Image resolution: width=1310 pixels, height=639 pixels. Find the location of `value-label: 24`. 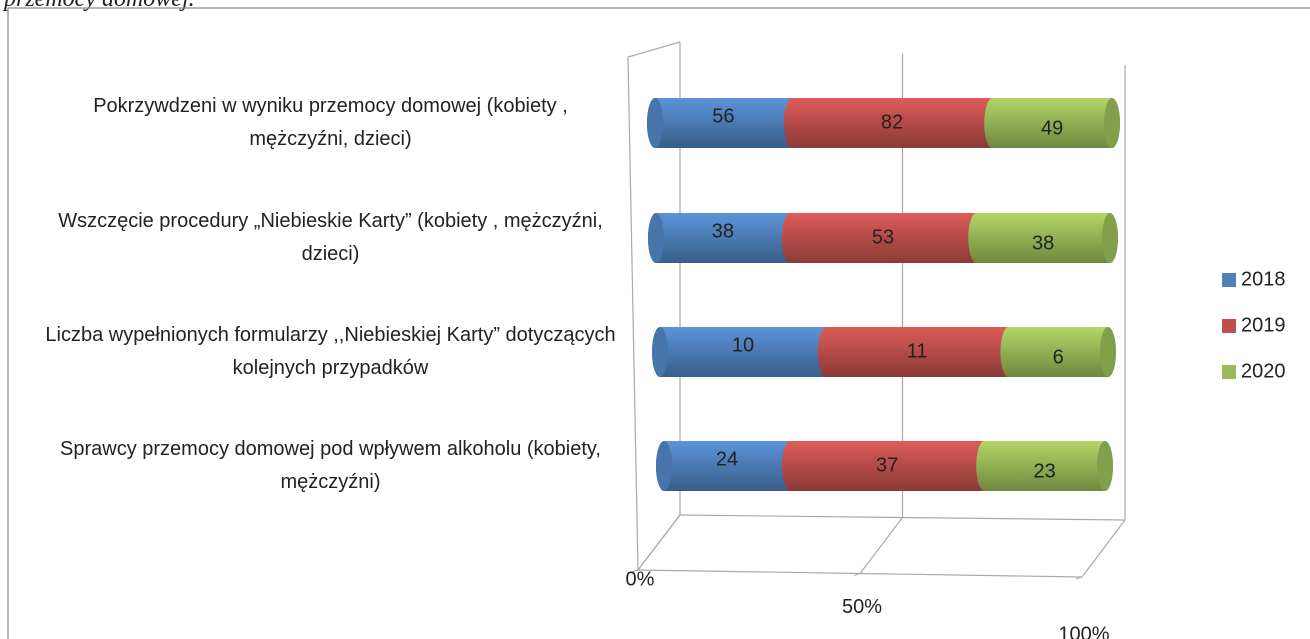

value-label: 24 is located at coordinates (727, 459).